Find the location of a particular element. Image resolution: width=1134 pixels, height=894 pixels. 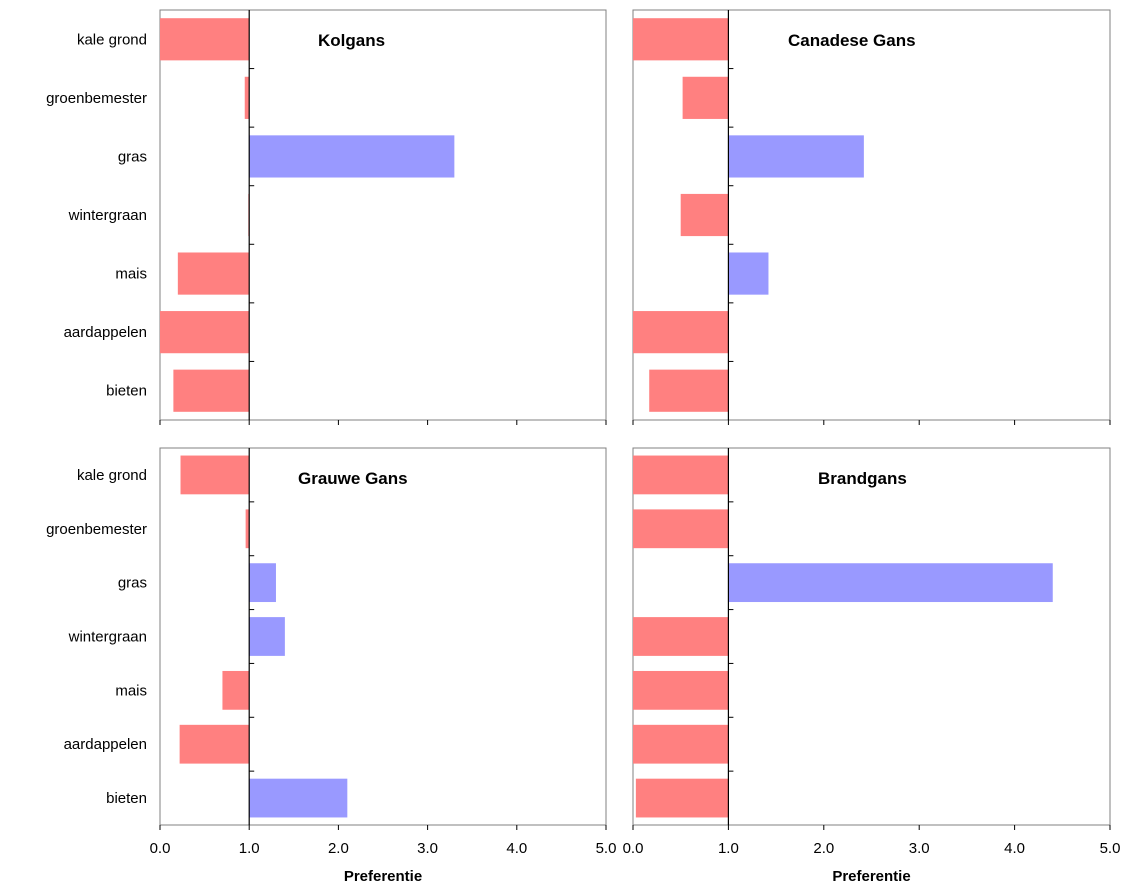

panel-title: Kolgans is located at coordinates (351, 40).